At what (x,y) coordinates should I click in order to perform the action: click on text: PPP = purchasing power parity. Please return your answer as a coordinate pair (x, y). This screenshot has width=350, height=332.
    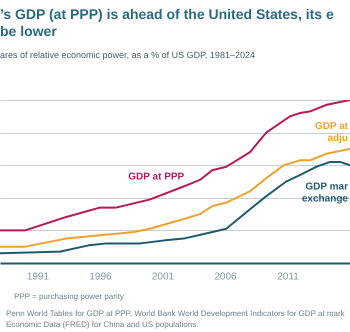
    Looking at the image, I should click on (69, 296).